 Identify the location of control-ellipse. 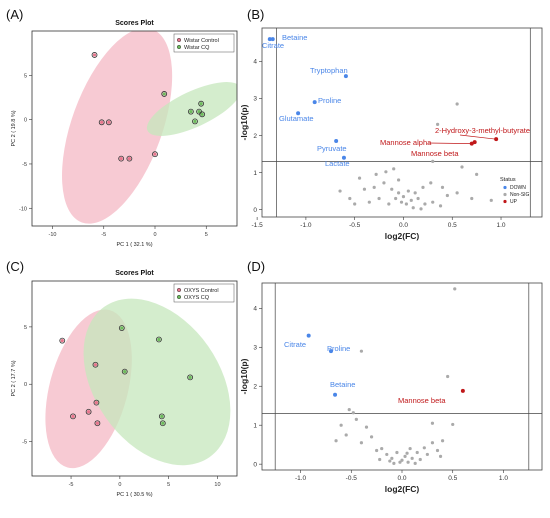
(117, 127).